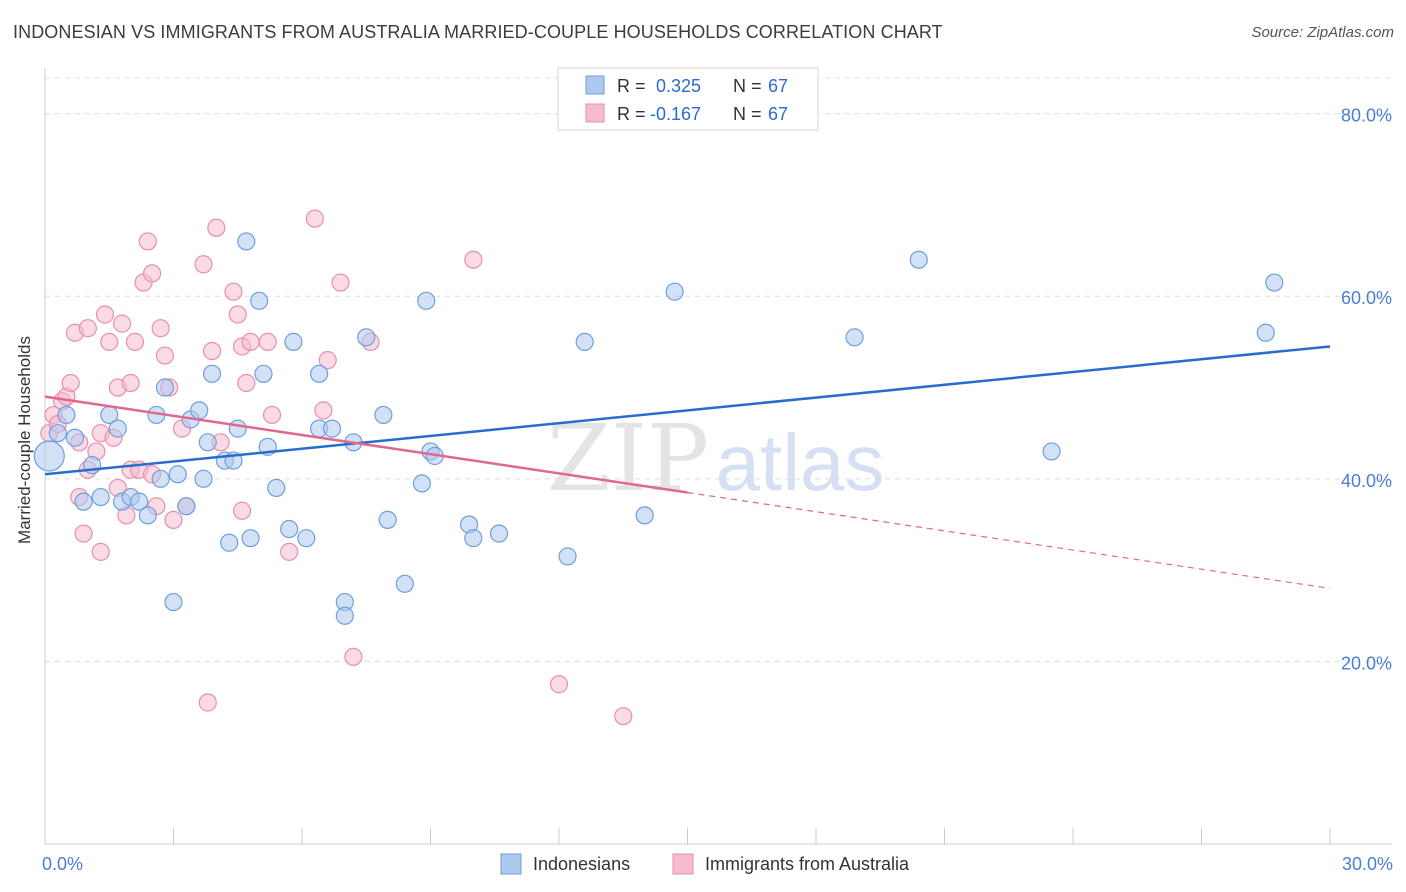  Describe the element at coordinates (807, 864) in the screenshot. I see `bottom-legend-australia: Immigrants from Australia` at that location.